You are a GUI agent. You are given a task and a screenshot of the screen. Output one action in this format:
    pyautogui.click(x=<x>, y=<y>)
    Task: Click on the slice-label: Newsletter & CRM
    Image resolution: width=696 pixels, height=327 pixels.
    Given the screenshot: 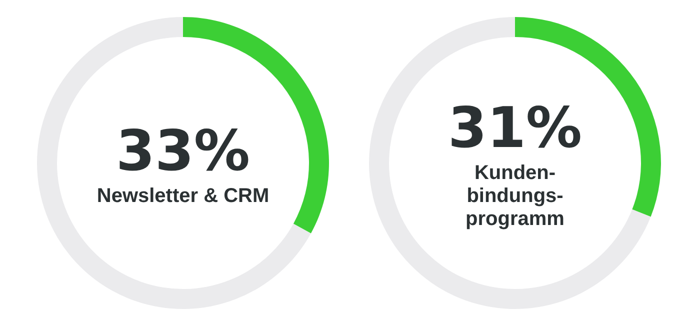 What is the action you would take?
    pyautogui.click(x=183, y=196)
    